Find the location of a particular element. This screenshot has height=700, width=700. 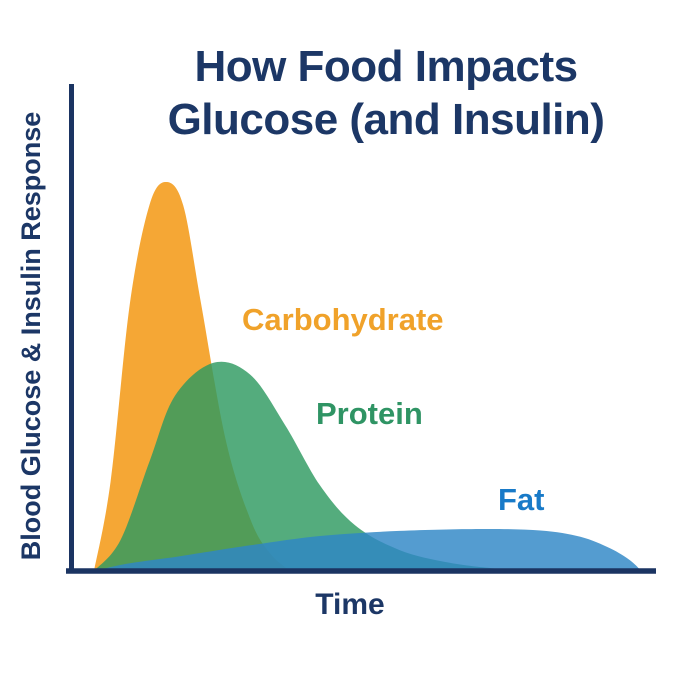

curve-fat is located at coordinates (368, 549).